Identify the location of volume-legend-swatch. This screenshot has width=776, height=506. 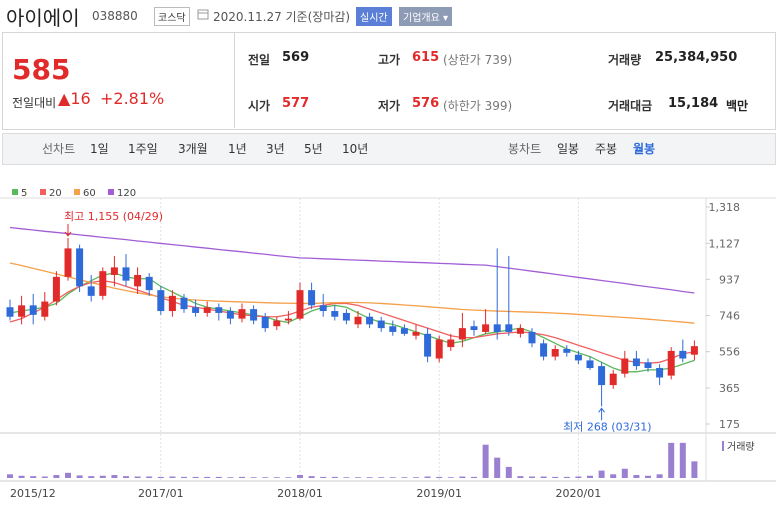
(723, 446).